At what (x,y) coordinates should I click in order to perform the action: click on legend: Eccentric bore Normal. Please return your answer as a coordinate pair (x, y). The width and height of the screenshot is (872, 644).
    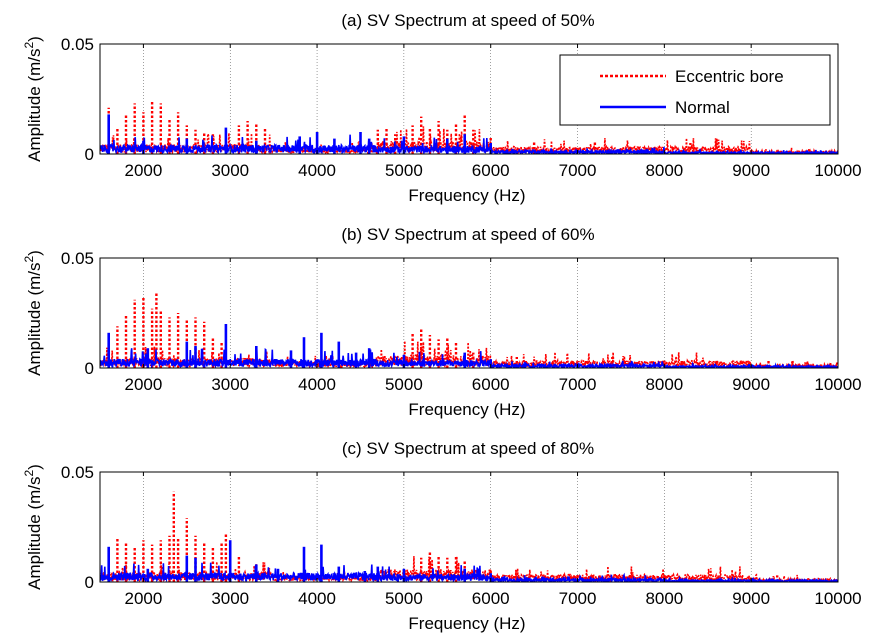
    Looking at the image, I should click on (695, 90).